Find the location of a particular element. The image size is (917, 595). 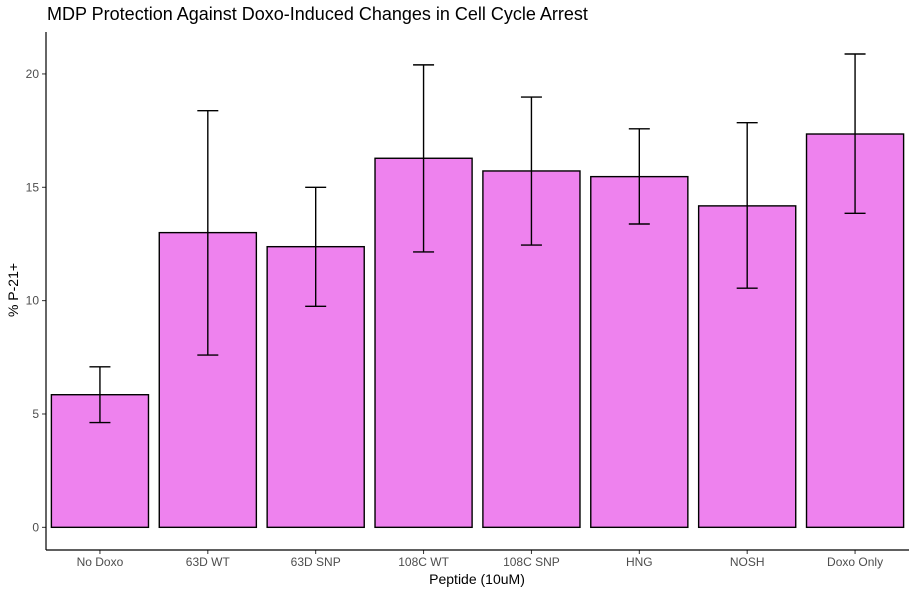

x-tick-label: 63D WT is located at coordinates (208, 562).